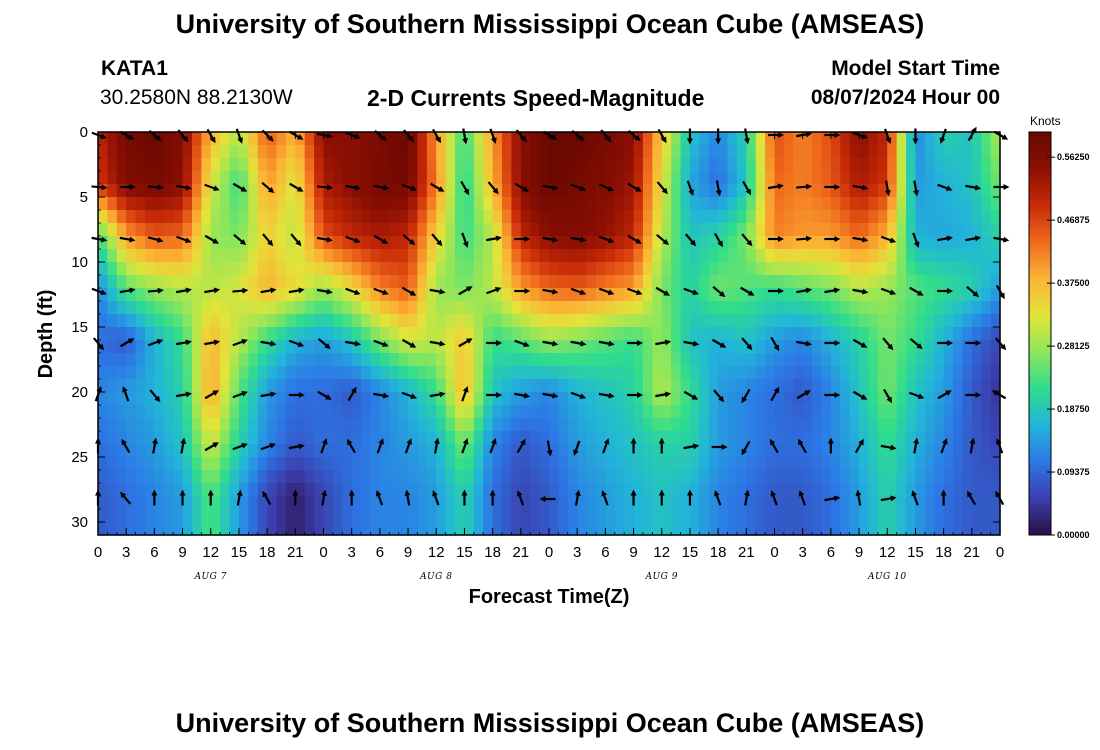  Describe the element at coordinates (1073, 409) in the screenshot. I see `colorbar-tick-label: 0.18750` at that location.